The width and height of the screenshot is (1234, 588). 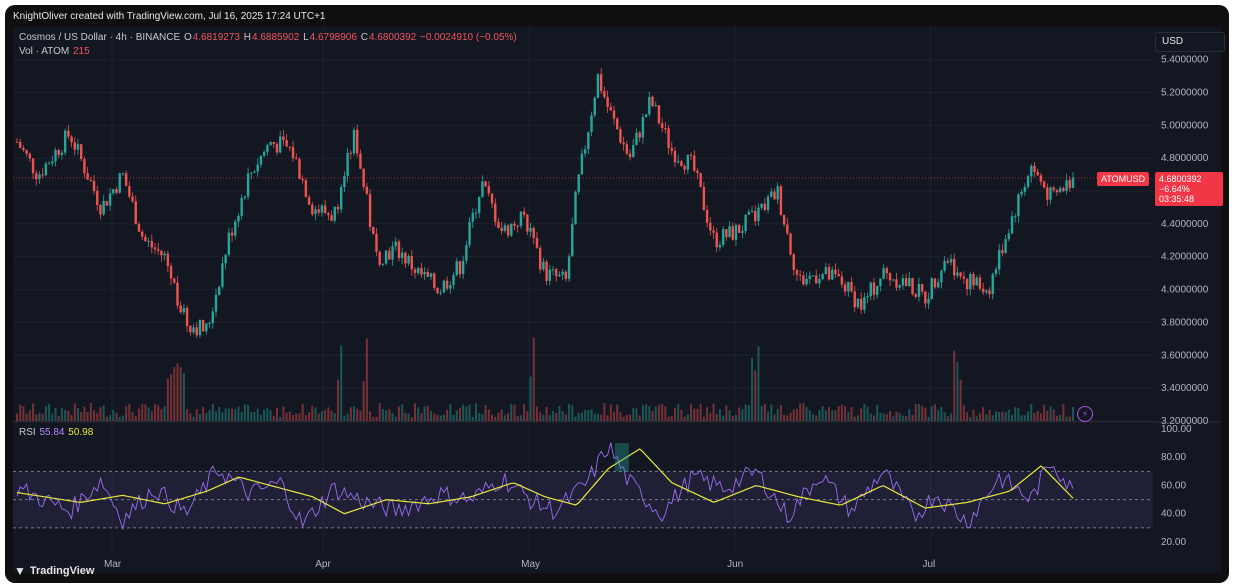 I want to click on alert-bolt-icon: ⚡, so click(x=1085, y=414).